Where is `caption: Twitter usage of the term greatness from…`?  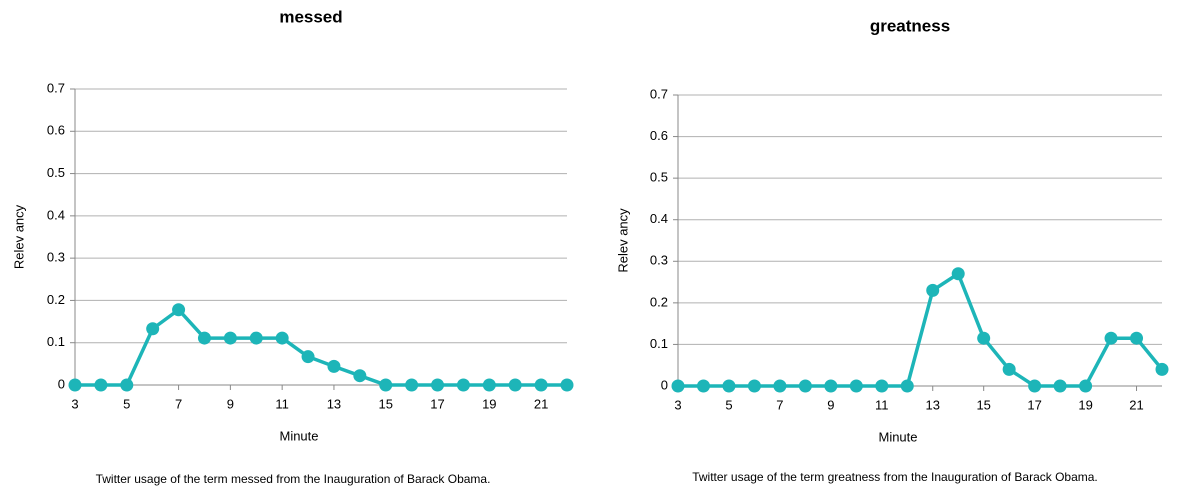 caption: Twitter usage of the term greatness from… is located at coordinates (895, 477).